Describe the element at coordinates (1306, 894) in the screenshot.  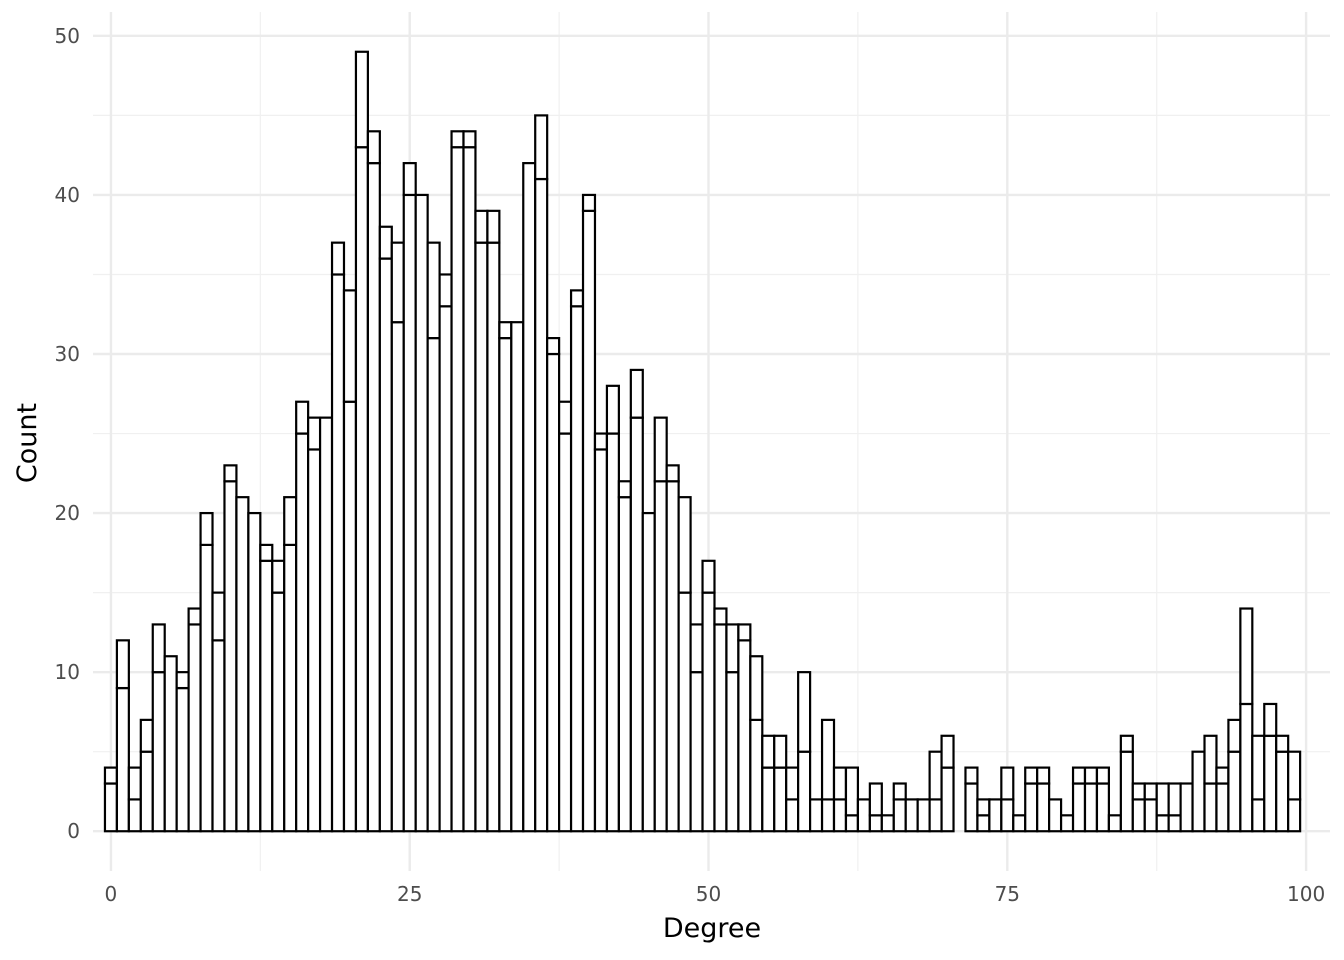
I see `x-tick-label: 100` at that location.